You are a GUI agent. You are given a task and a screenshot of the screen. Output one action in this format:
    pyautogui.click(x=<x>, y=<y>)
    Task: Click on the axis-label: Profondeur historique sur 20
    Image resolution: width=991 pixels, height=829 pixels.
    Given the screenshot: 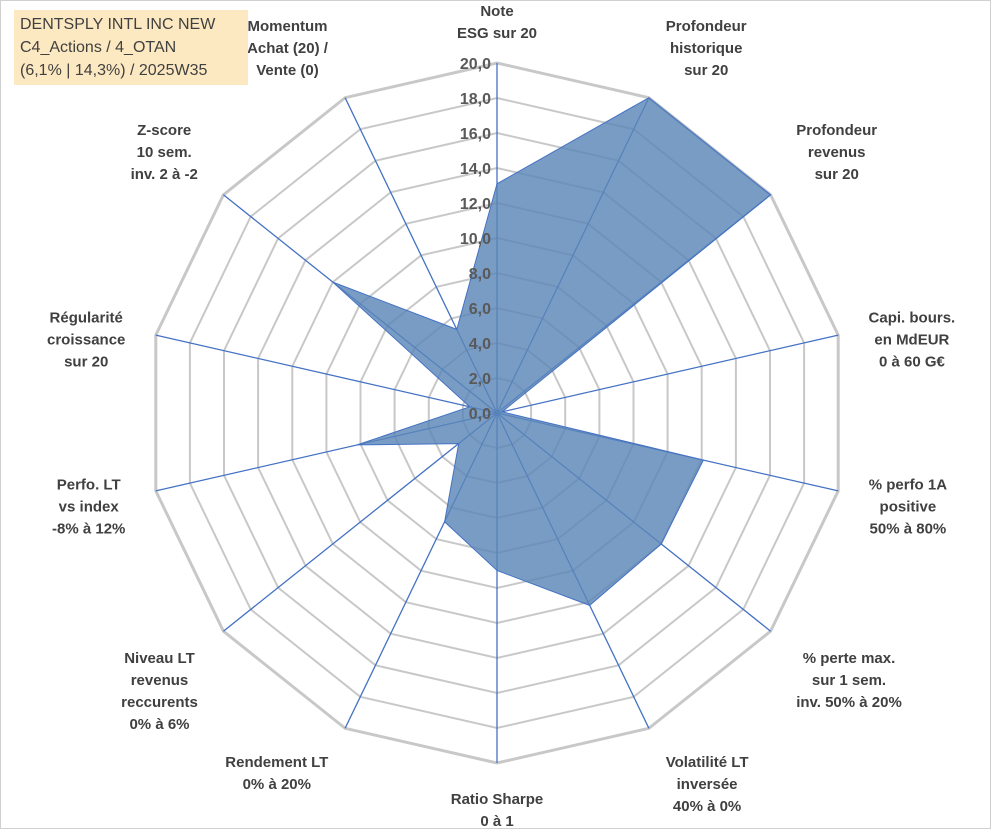 What is the action you would take?
    pyautogui.click(x=706, y=48)
    